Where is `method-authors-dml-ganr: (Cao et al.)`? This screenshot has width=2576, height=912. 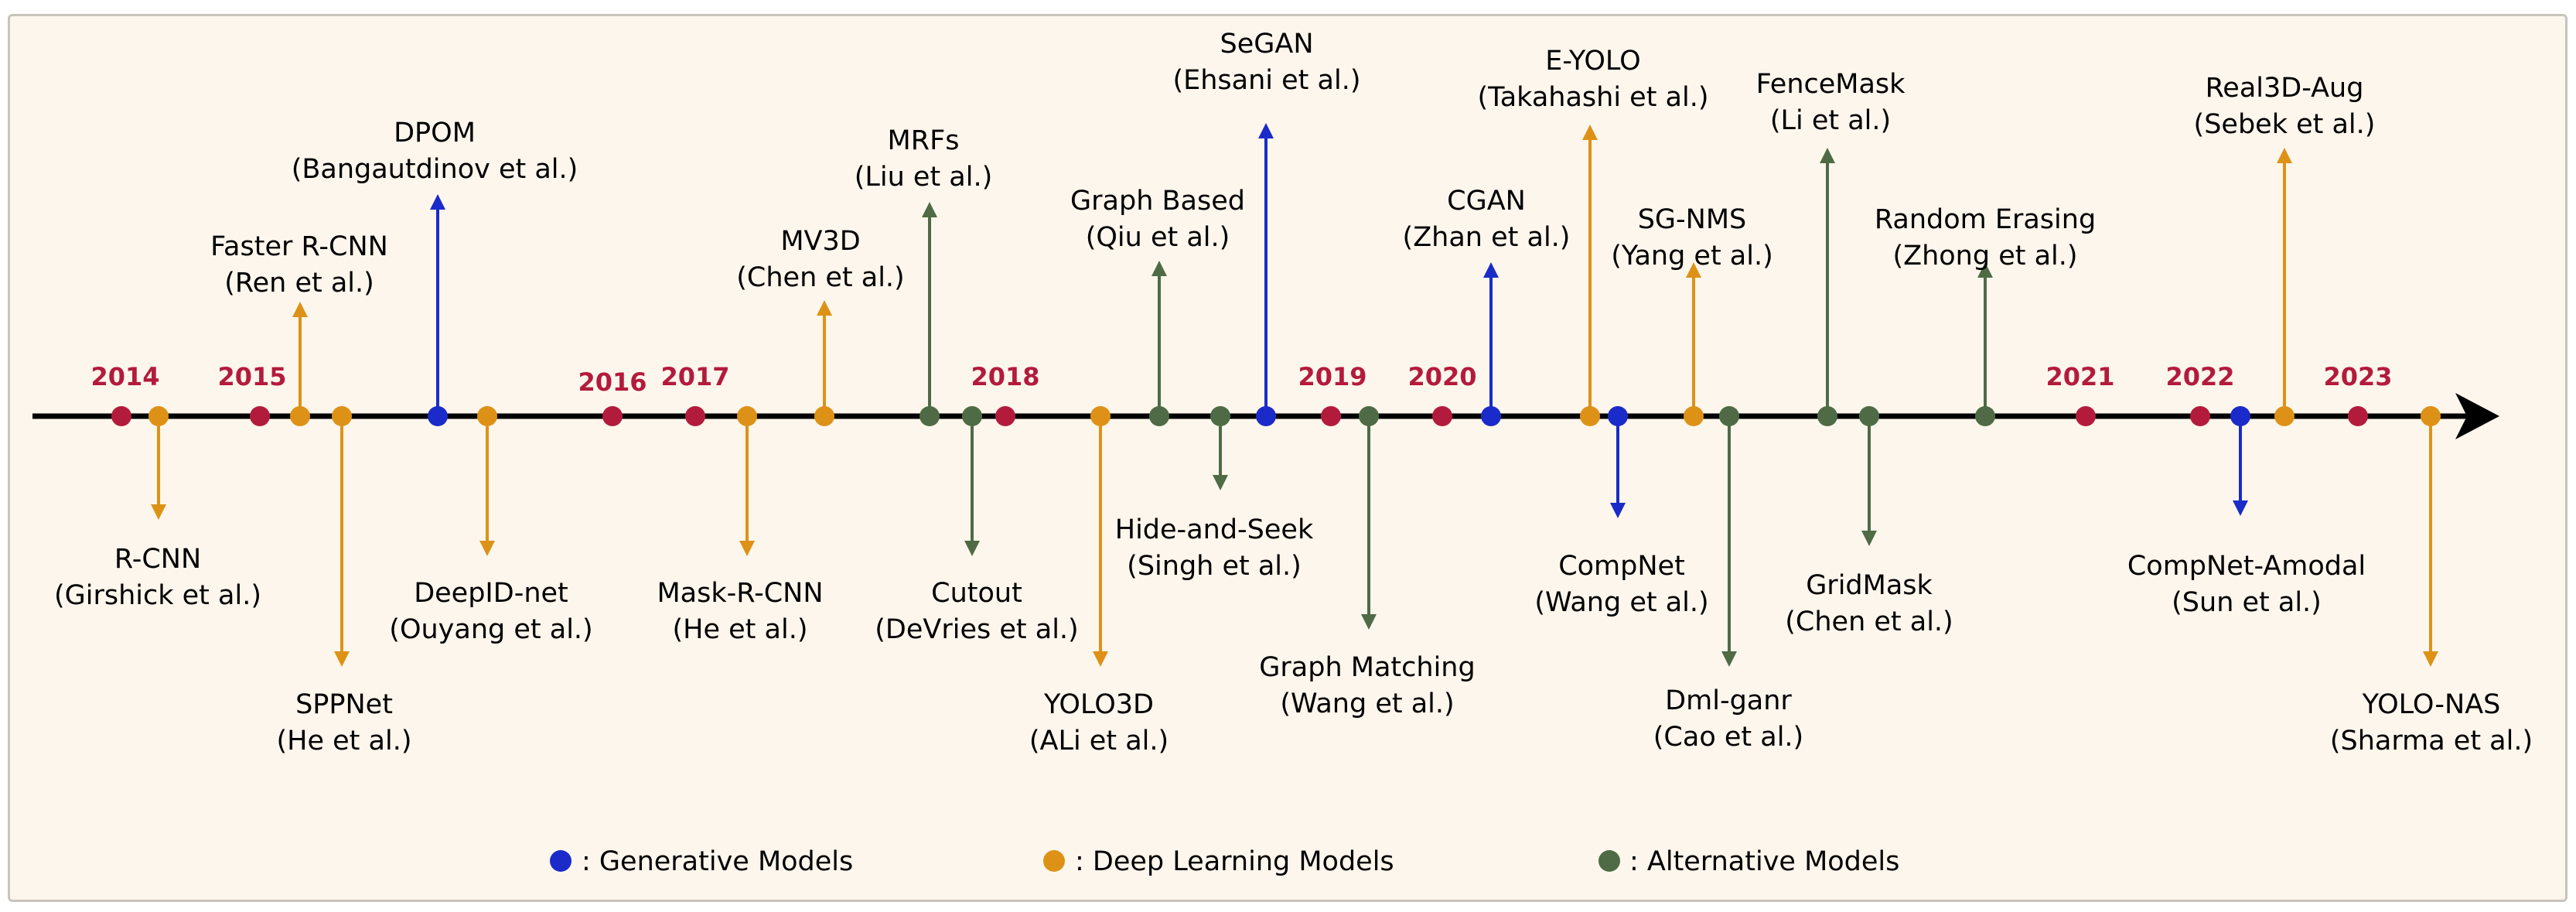
method-authors-dml-ganr: (Cao et al.) is located at coordinates (1728, 738).